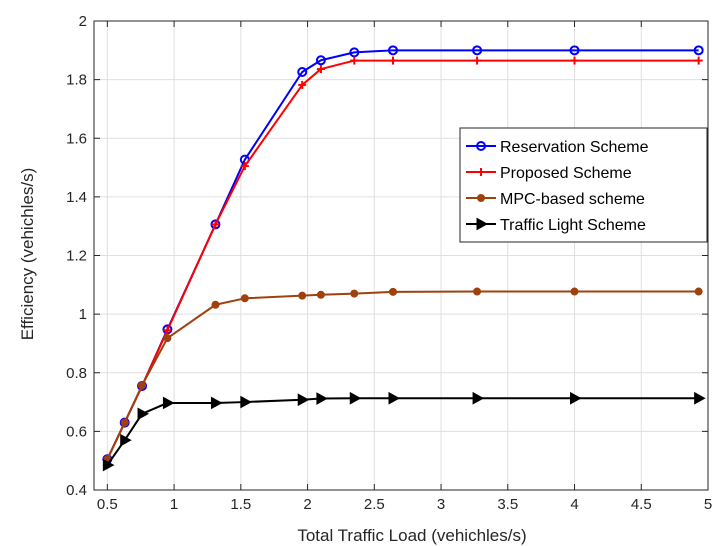  Describe the element at coordinates (76, 490) in the screenshot. I see `y-tick-label: 0.4` at that location.